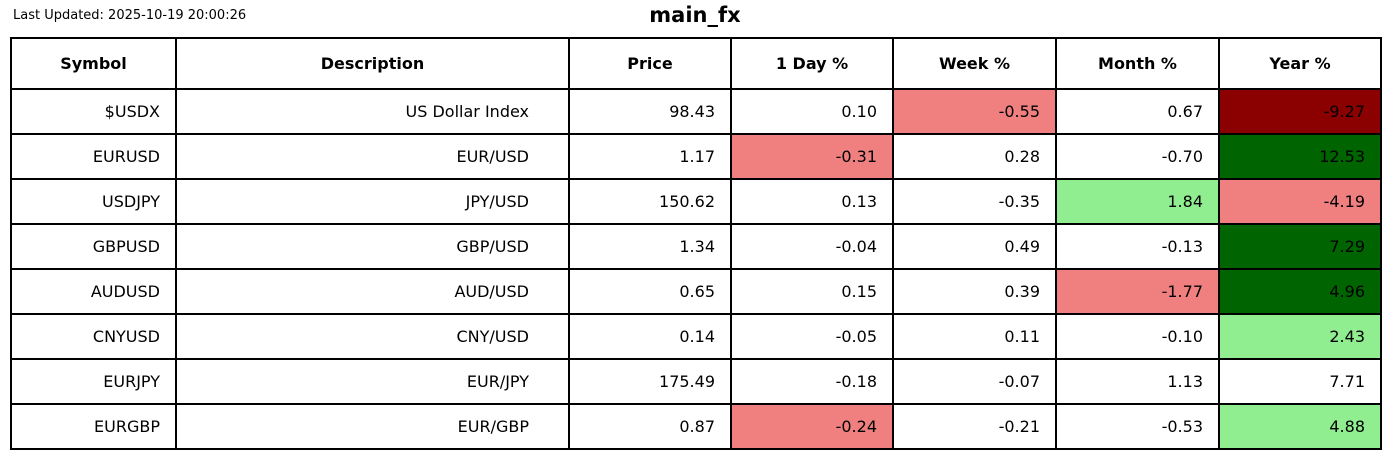 The width and height of the screenshot is (1390, 470). What do you see at coordinates (974, 63) in the screenshot?
I see `column-header-week-pct: Week %` at bounding box center [974, 63].